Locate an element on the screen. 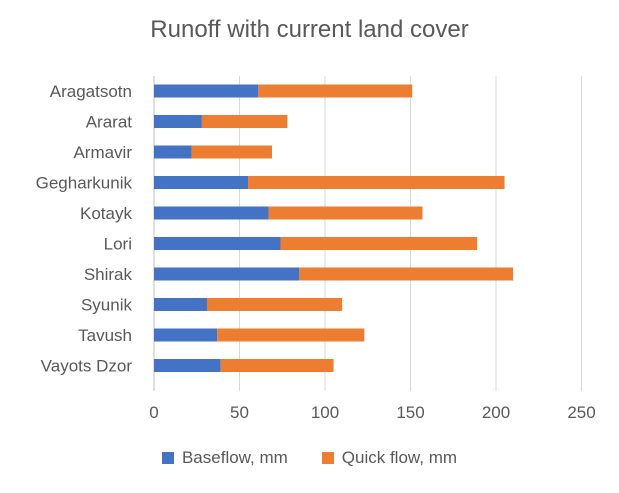 The image size is (619, 493). legend-item-baseflow: Baseflow, mm is located at coordinates (224, 458).